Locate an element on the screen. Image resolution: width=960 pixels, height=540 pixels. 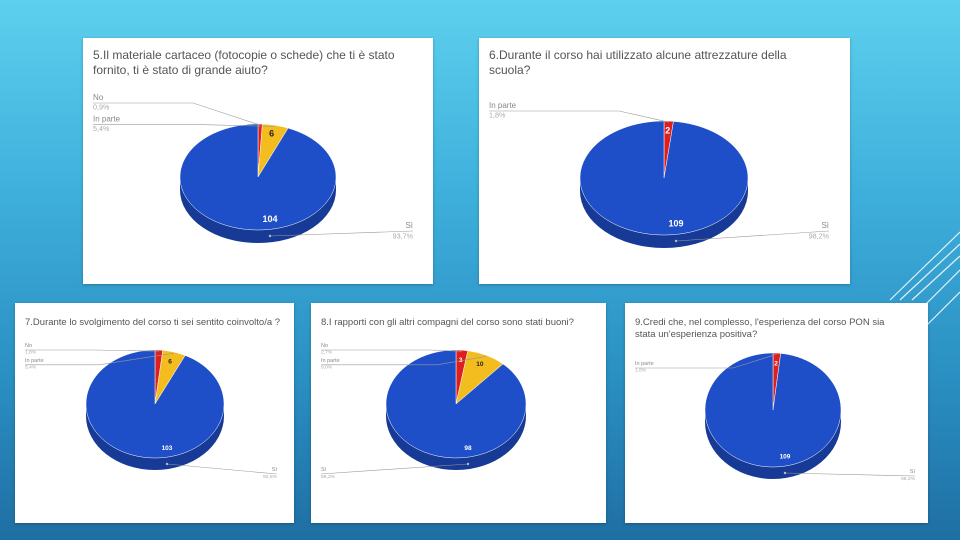
slice-percent-label: 93,7% is located at coordinates (403, 235).